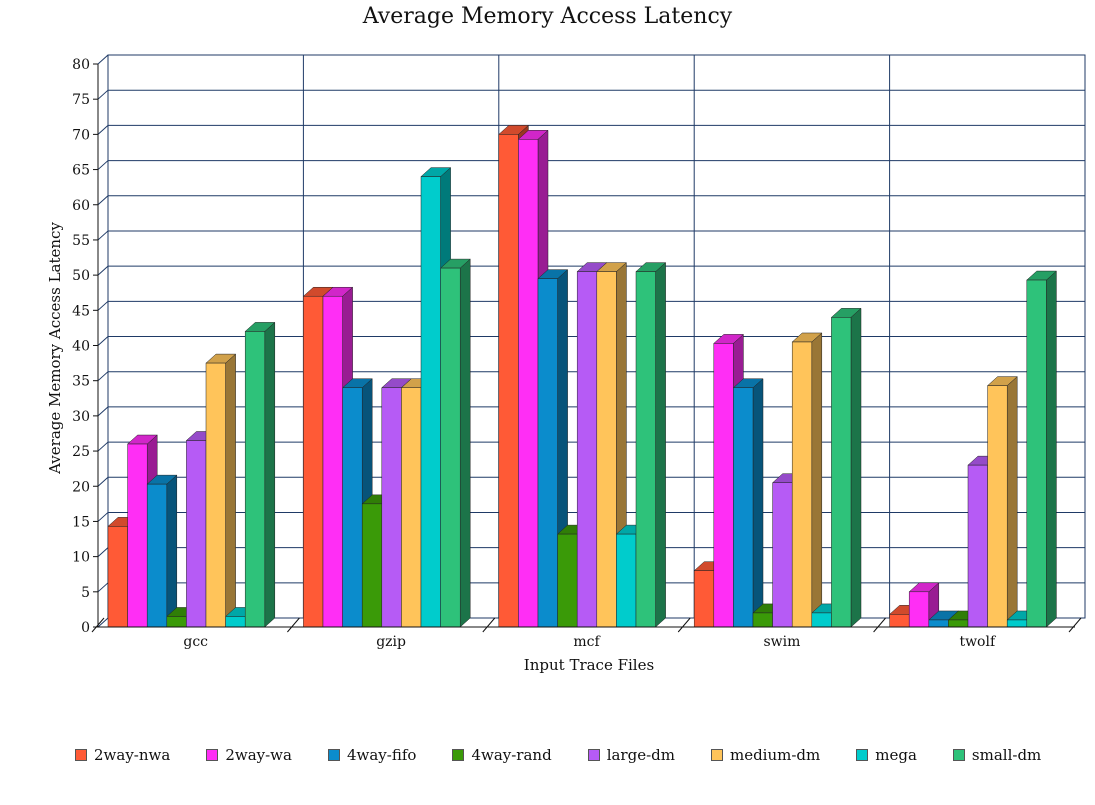  Describe the element at coordinates (547, 16) in the screenshot. I see `chart-title: Average Memory Access Latency` at that location.